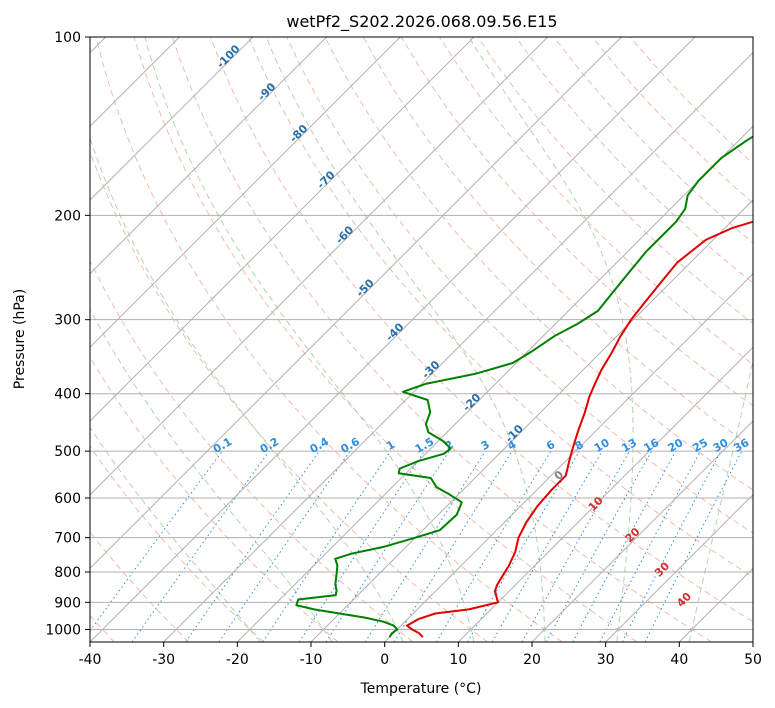  Describe the element at coordinates (350, 445) in the screenshot. I see `mixing-ratio-label: 0.6` at that location.